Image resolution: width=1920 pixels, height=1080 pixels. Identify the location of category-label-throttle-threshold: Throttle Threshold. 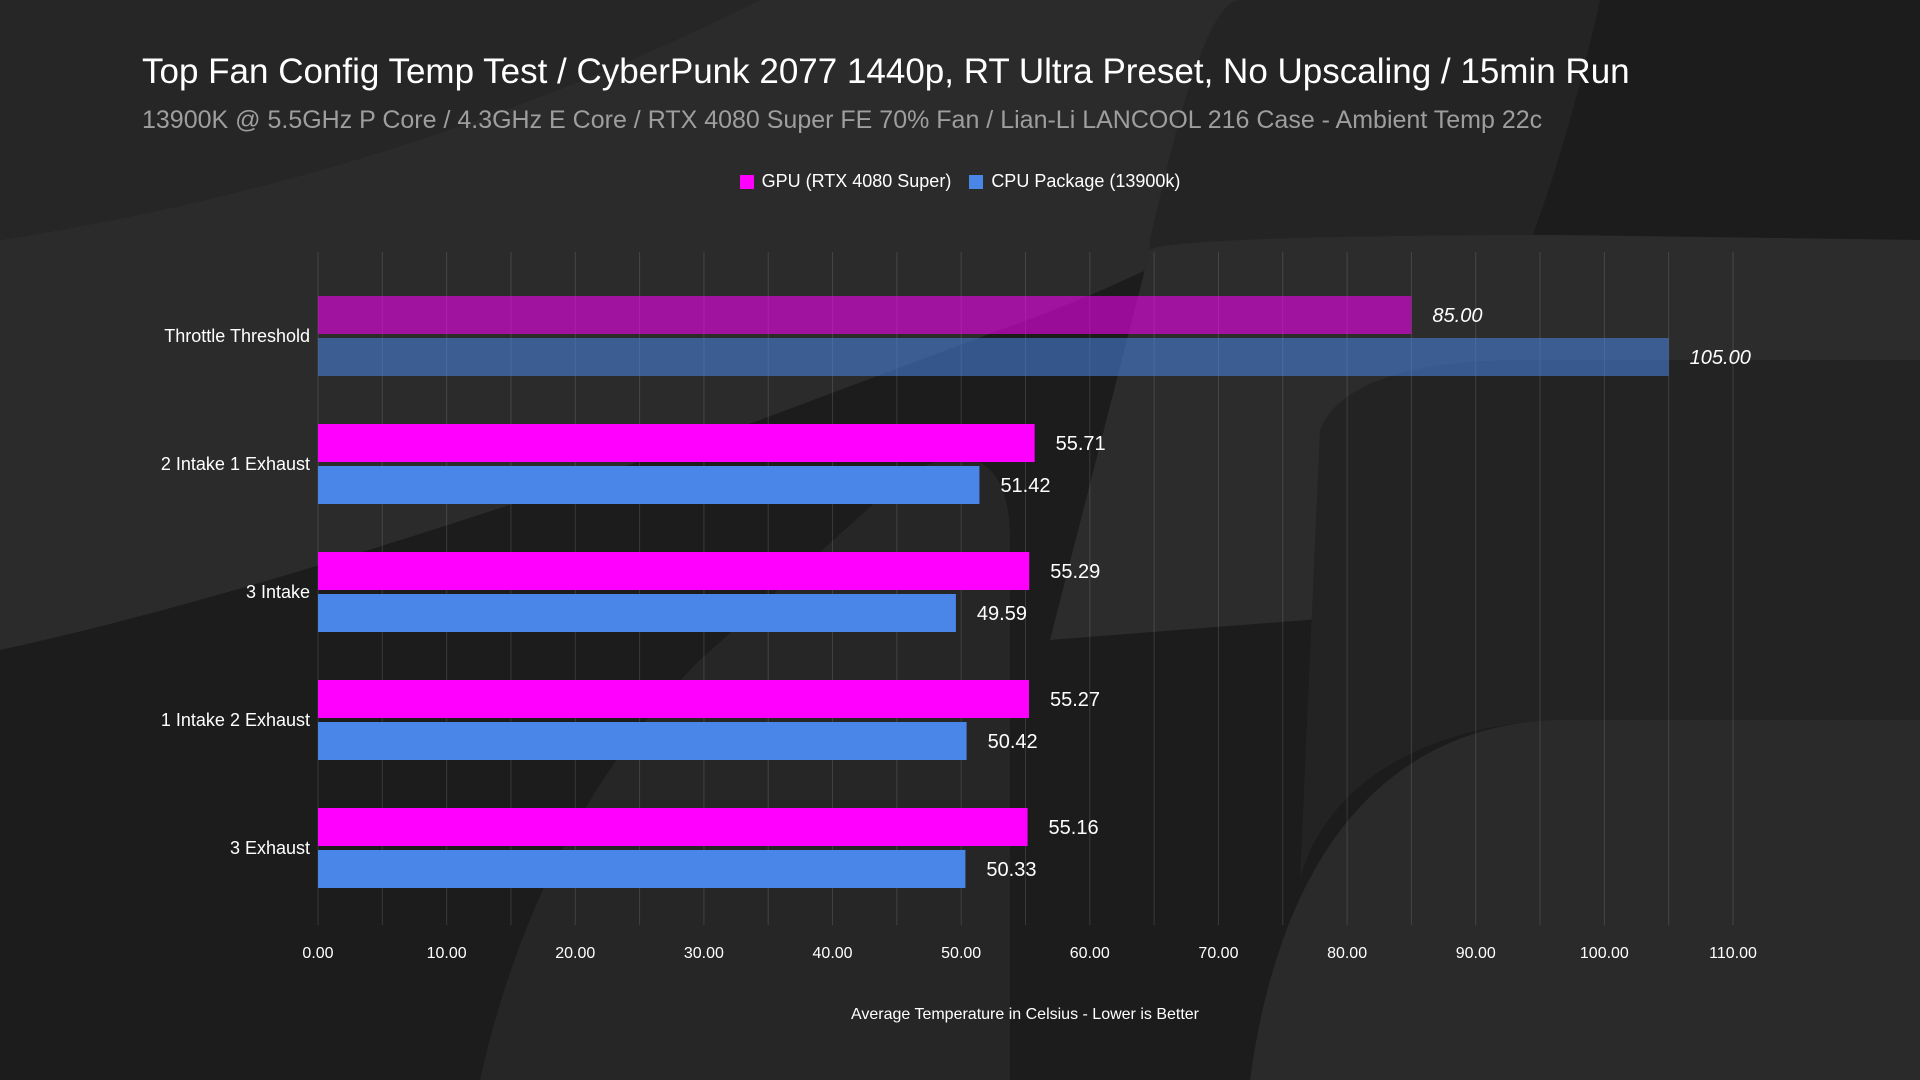
(237, 336).